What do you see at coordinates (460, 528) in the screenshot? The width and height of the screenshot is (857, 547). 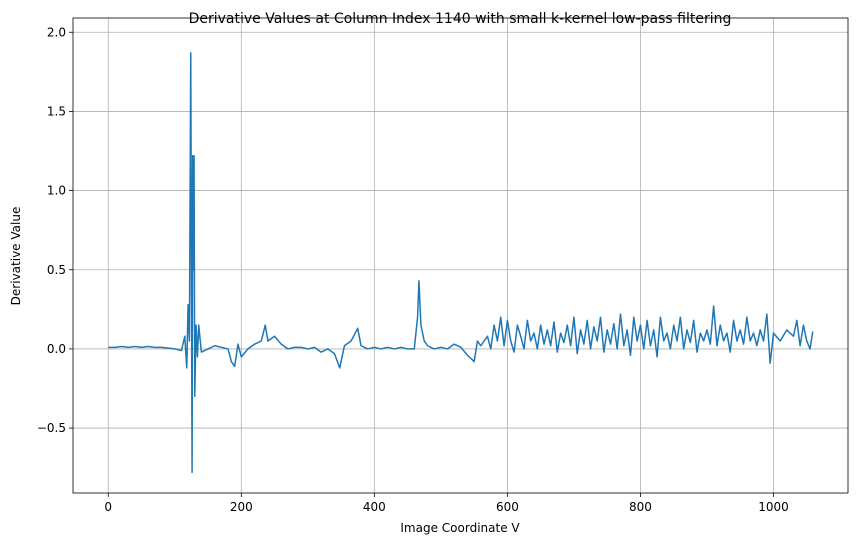 I see `x-axis-label: Image Coordinate V` at bounding box center [460, 528].